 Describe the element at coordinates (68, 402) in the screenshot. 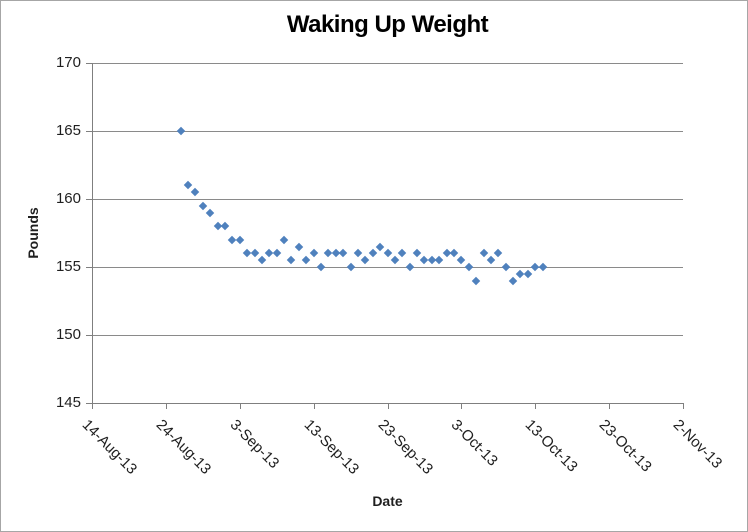

I see `y-tick-label: 145` at that location.